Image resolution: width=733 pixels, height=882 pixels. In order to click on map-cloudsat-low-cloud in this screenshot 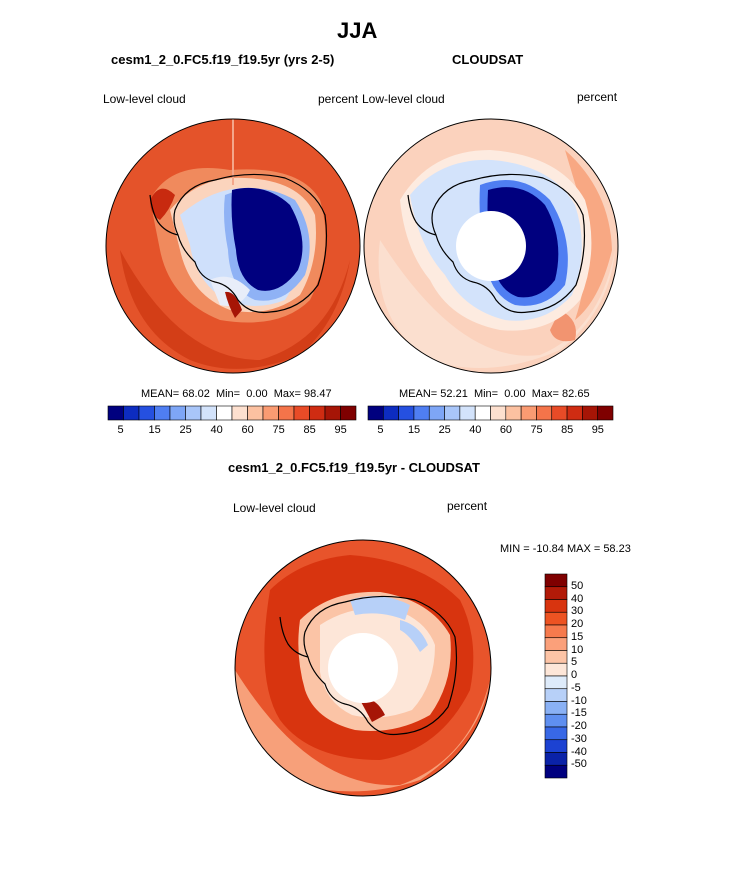, I will do `click(491, 246)`.